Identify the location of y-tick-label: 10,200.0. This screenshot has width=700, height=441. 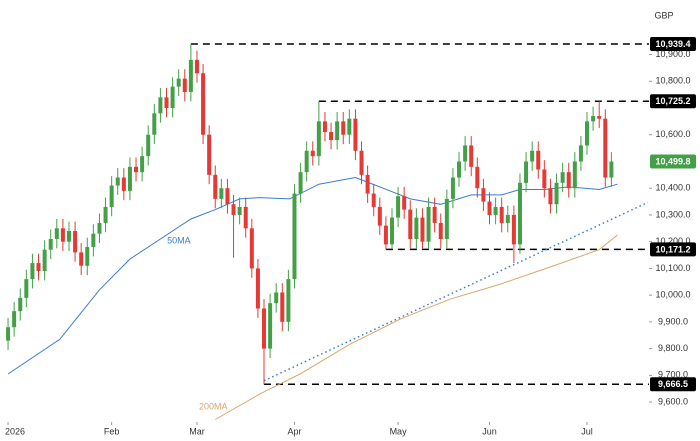
(672, 241).